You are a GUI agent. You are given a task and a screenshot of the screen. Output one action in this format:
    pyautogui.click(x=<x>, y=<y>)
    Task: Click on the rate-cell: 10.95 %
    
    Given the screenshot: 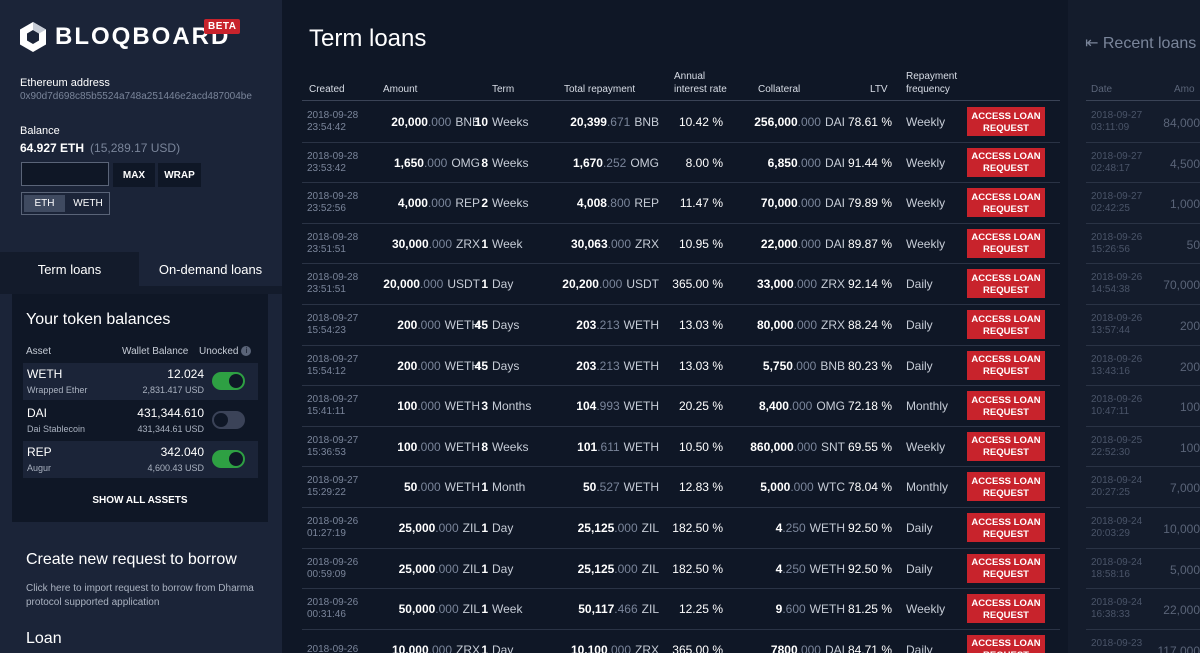 What is the action you would take?
    pyautogui.click(x=700, y=243)
    